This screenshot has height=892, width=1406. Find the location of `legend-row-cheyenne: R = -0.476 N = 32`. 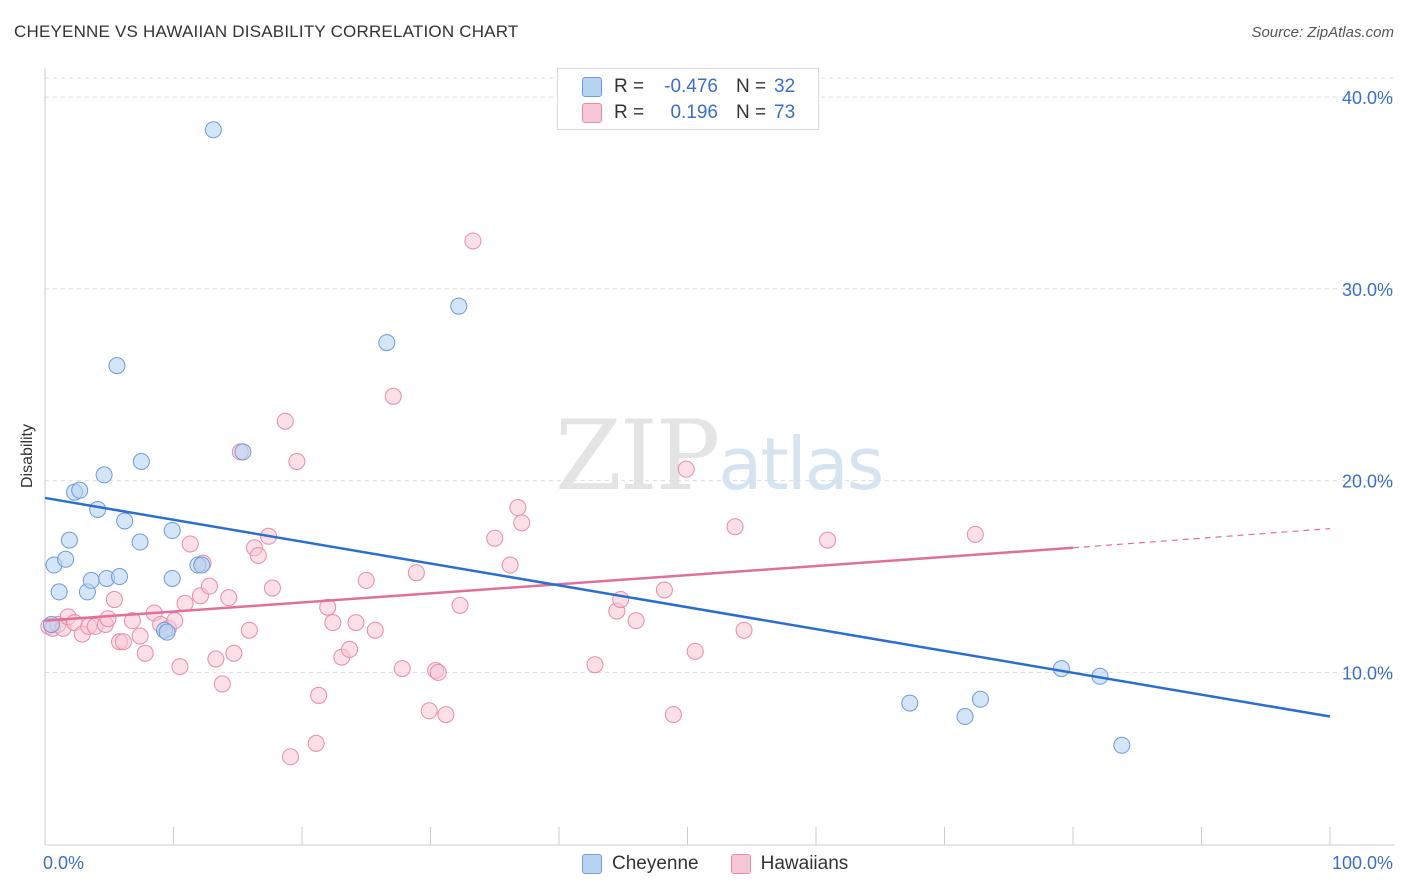

legend-row-cheyenne: R = -0.476 N = 32 is located at coordinates (688, 87).